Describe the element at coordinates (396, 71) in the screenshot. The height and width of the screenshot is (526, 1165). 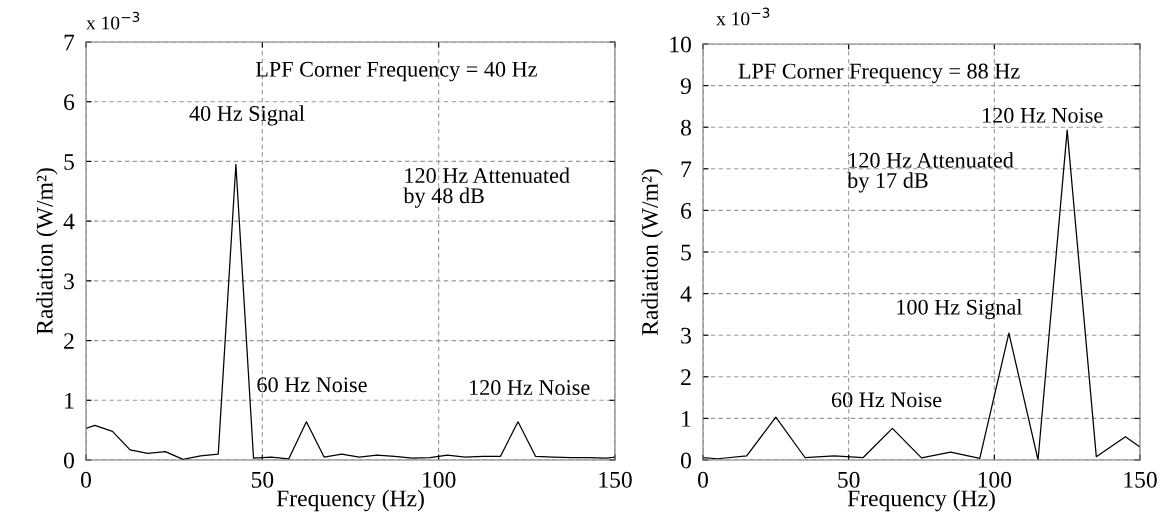
I see `annotation: LPF Corner Frequency = 40 Hz` at that location.